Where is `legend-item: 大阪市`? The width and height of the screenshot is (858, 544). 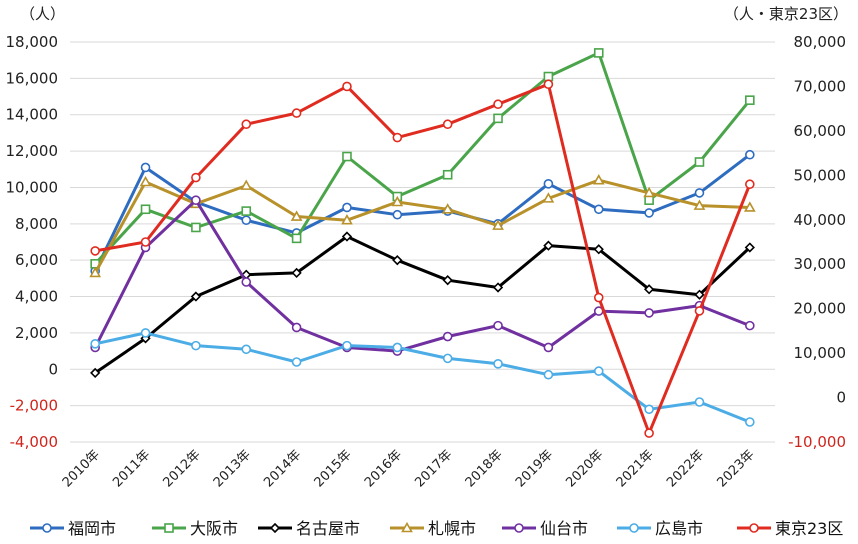
legend-item: 大阪市 is located at coordinates (195, 528).